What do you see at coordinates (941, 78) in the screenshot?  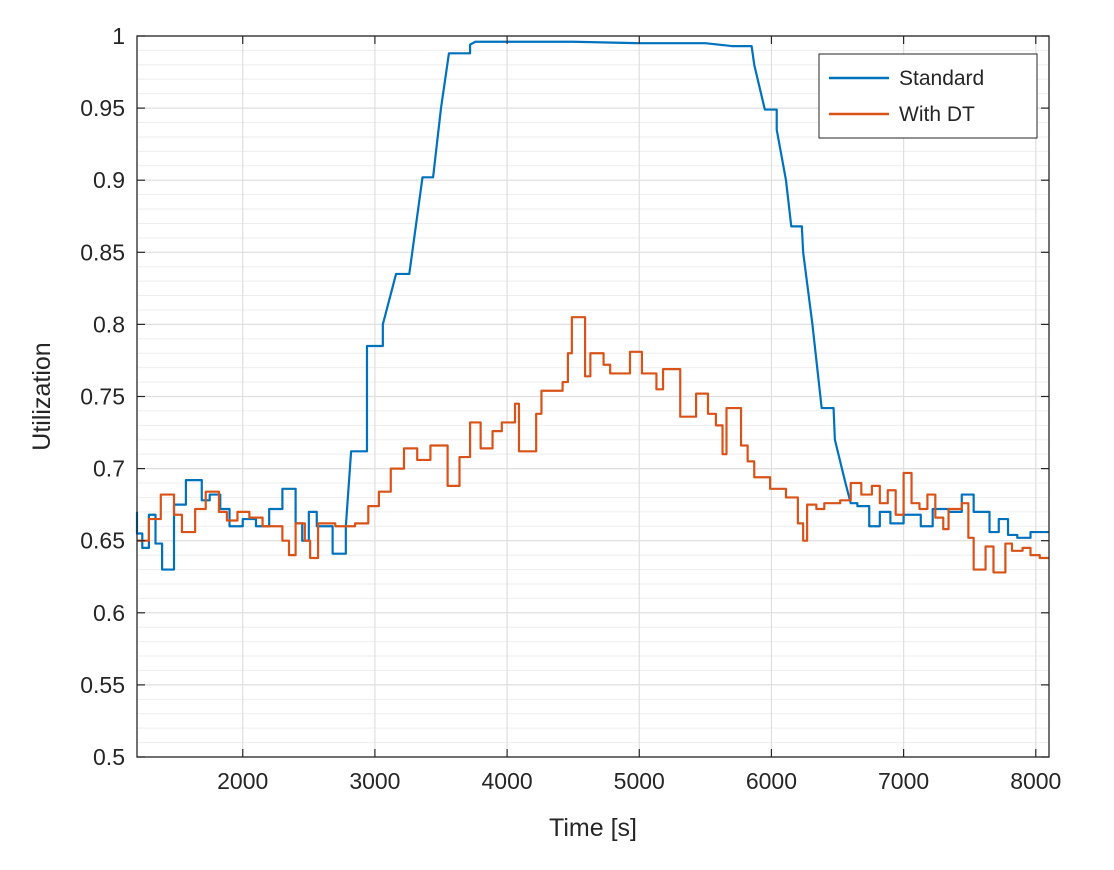 I see `legend-label: Standard` at bounding box center [941, 78].